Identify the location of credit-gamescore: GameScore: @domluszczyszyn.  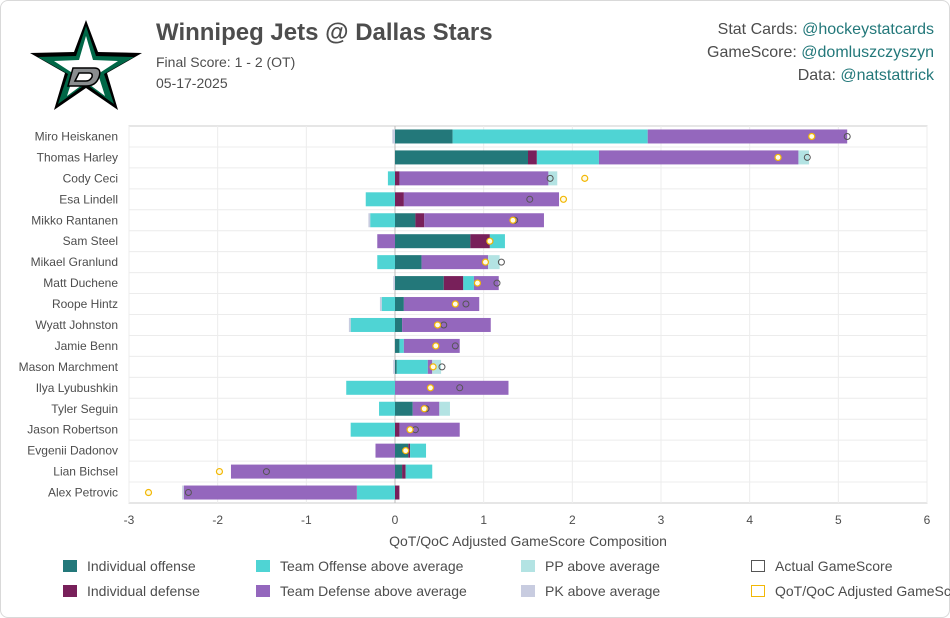
(820, 52).